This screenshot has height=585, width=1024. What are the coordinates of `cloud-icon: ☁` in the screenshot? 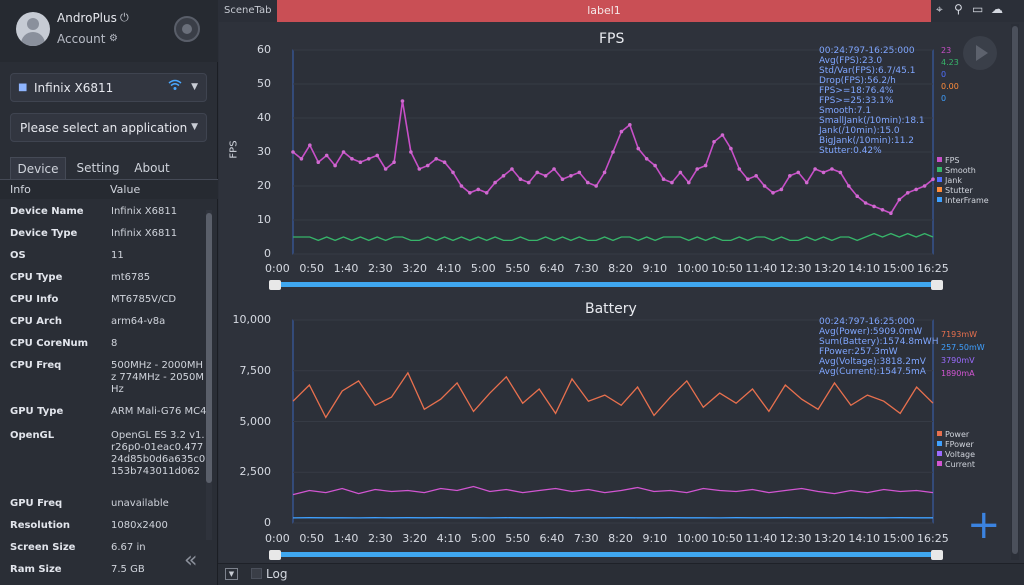 It's located at (997, 9).